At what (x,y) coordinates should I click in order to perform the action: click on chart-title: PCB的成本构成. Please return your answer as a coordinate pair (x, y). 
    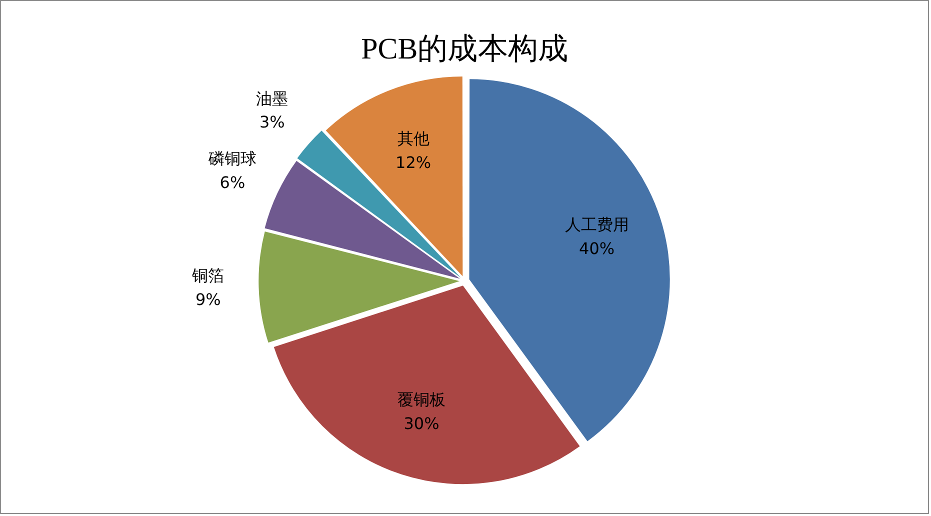
    Looking at the image, I should click on (464, 49).